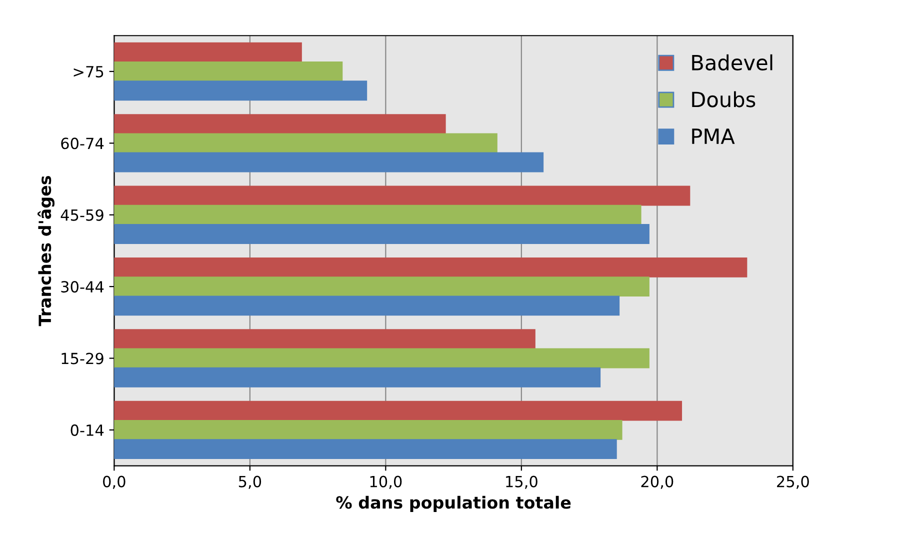 The width and height of the screenshot is (899, 548). I want to click on x-tick-label: 15,0, so click(522, 482).